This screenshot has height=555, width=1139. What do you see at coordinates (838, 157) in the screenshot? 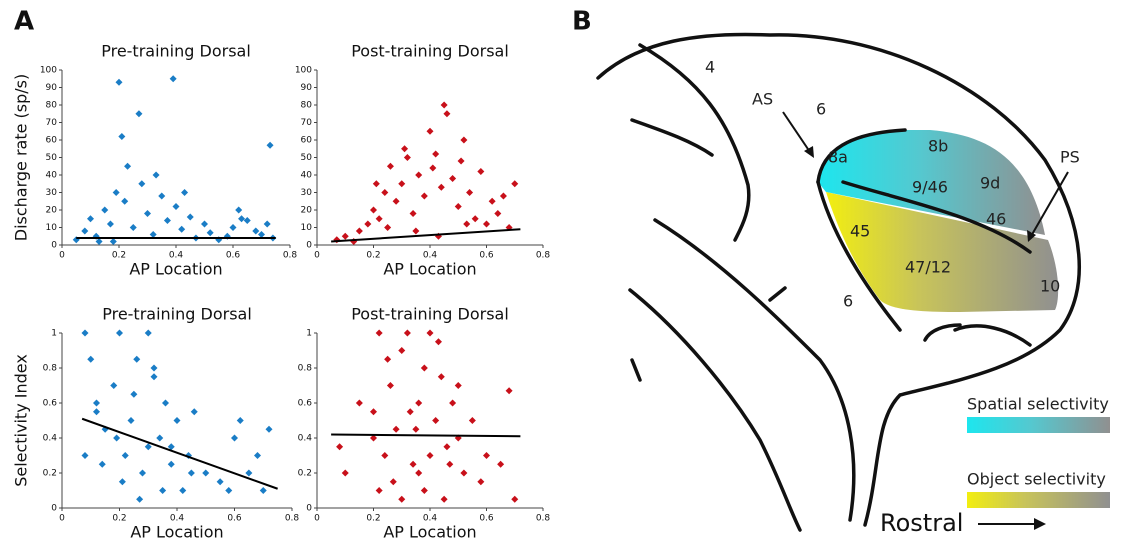
I see `area-label: 8a` at bounding box center [838, 157].